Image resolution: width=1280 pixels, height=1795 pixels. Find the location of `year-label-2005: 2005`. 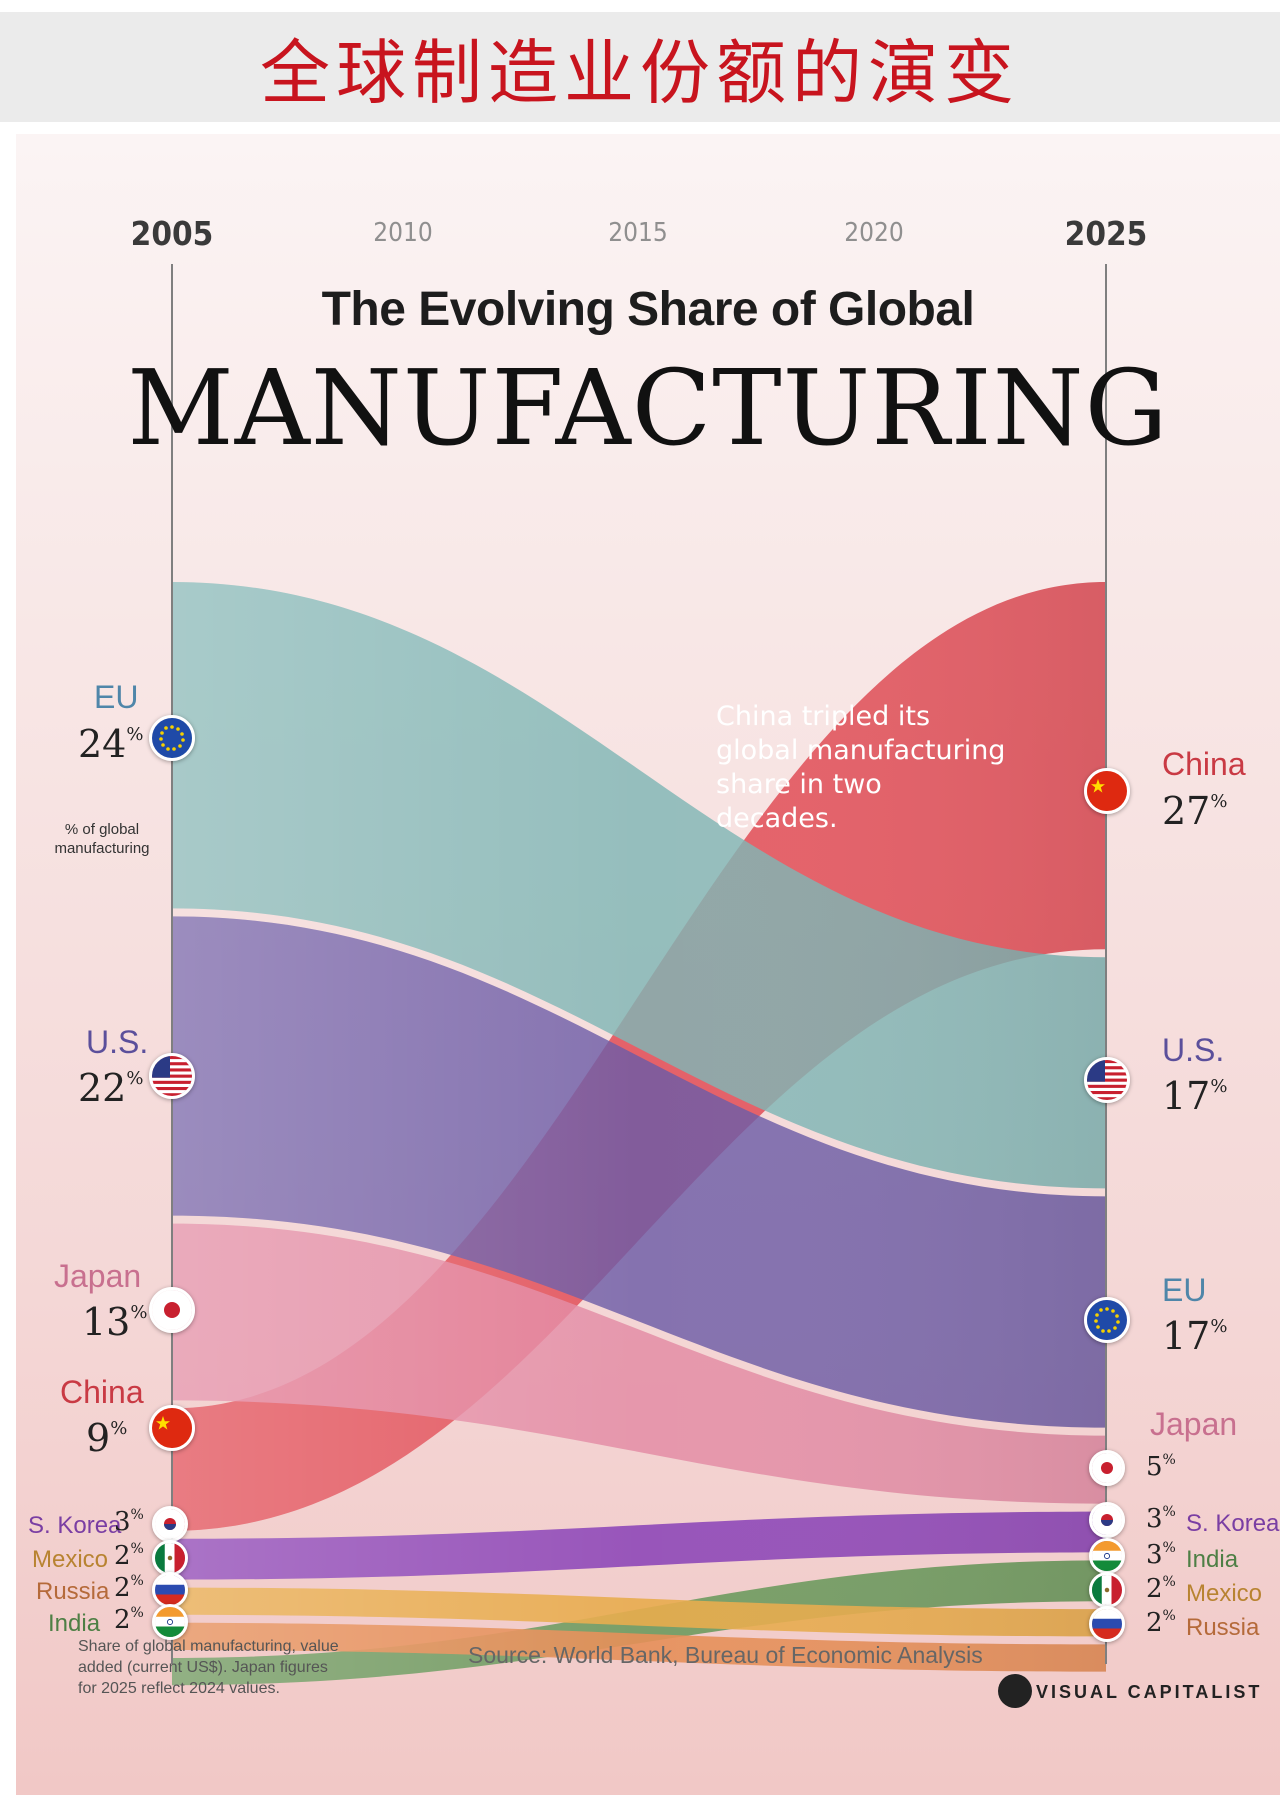

year-label-2005: 2005 is located at coordinates (172, 233).